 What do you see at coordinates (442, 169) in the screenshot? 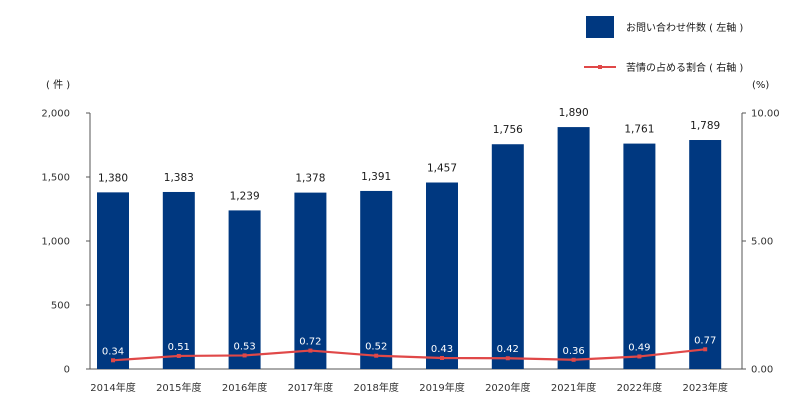
I see `bar-value-label: 1,457` at bounding box center [442, 169].